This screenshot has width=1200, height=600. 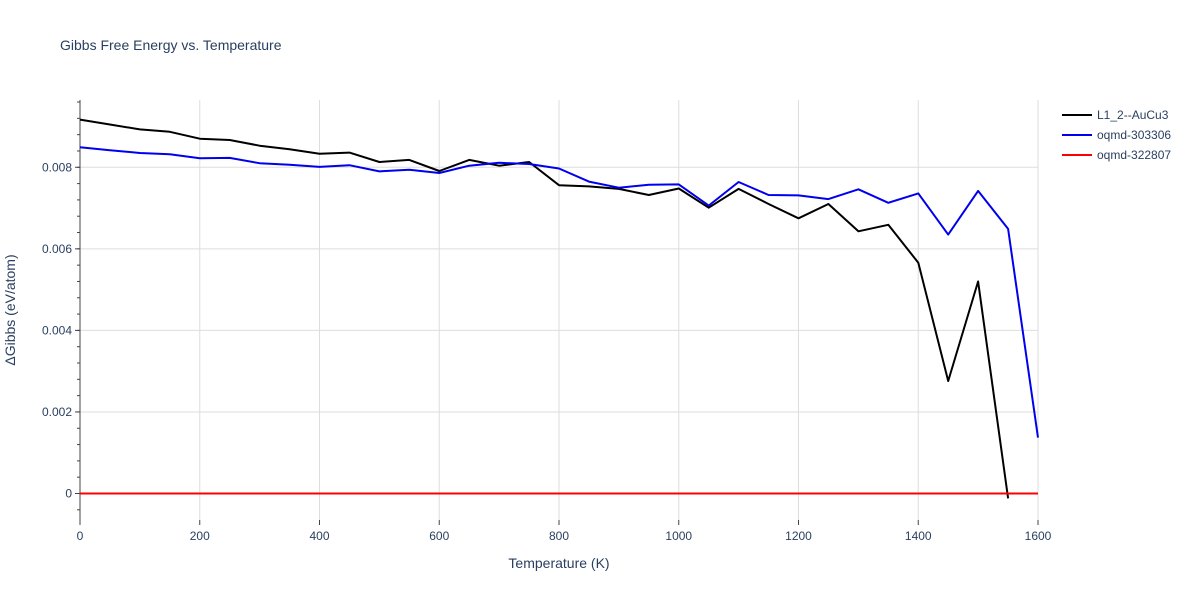 I want to click on x-tick-label: 1200, so click(x=798, y=536).